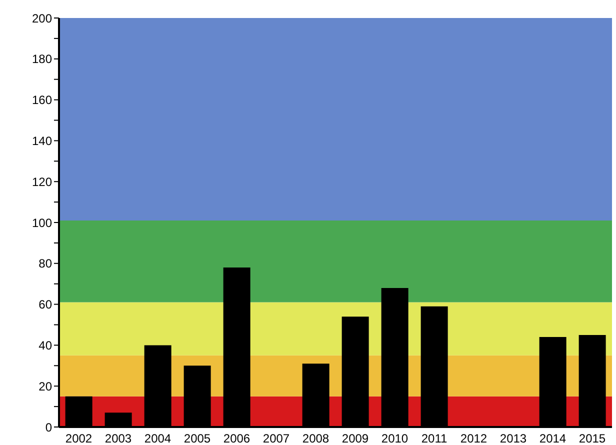 The image size is (616, 445). What do you see at coordinates (45, 345) in the screenshot?
I see `y-tick-label: 40` at bounding box center [45, 345].